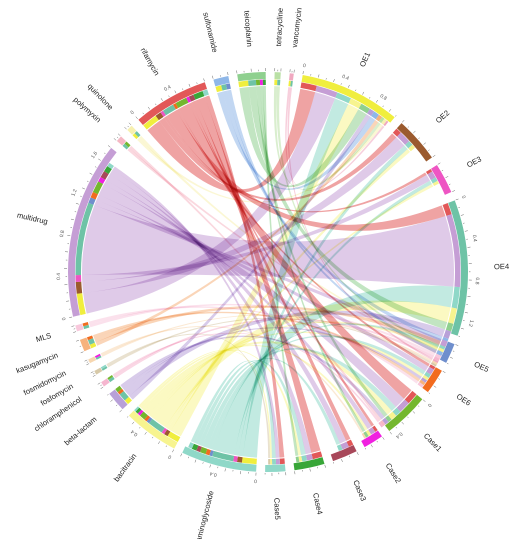 The width and height of the screenshot is (522, 539). I want to click on ribbon-aminoglycoside-OE4, so click(333, 370).